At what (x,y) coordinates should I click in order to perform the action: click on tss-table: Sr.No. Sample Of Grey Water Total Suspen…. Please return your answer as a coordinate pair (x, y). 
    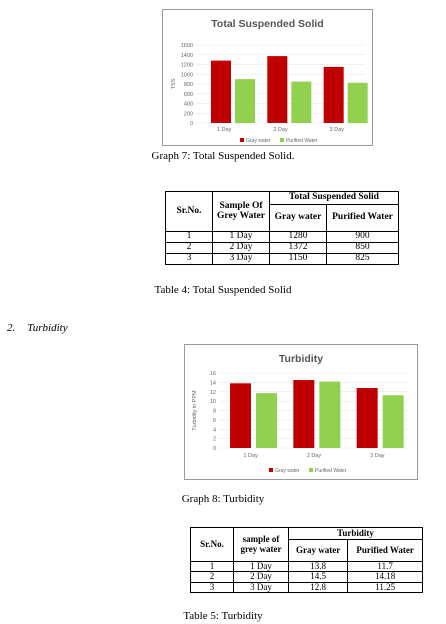
    Looking at the image, I should click on (282, 228).